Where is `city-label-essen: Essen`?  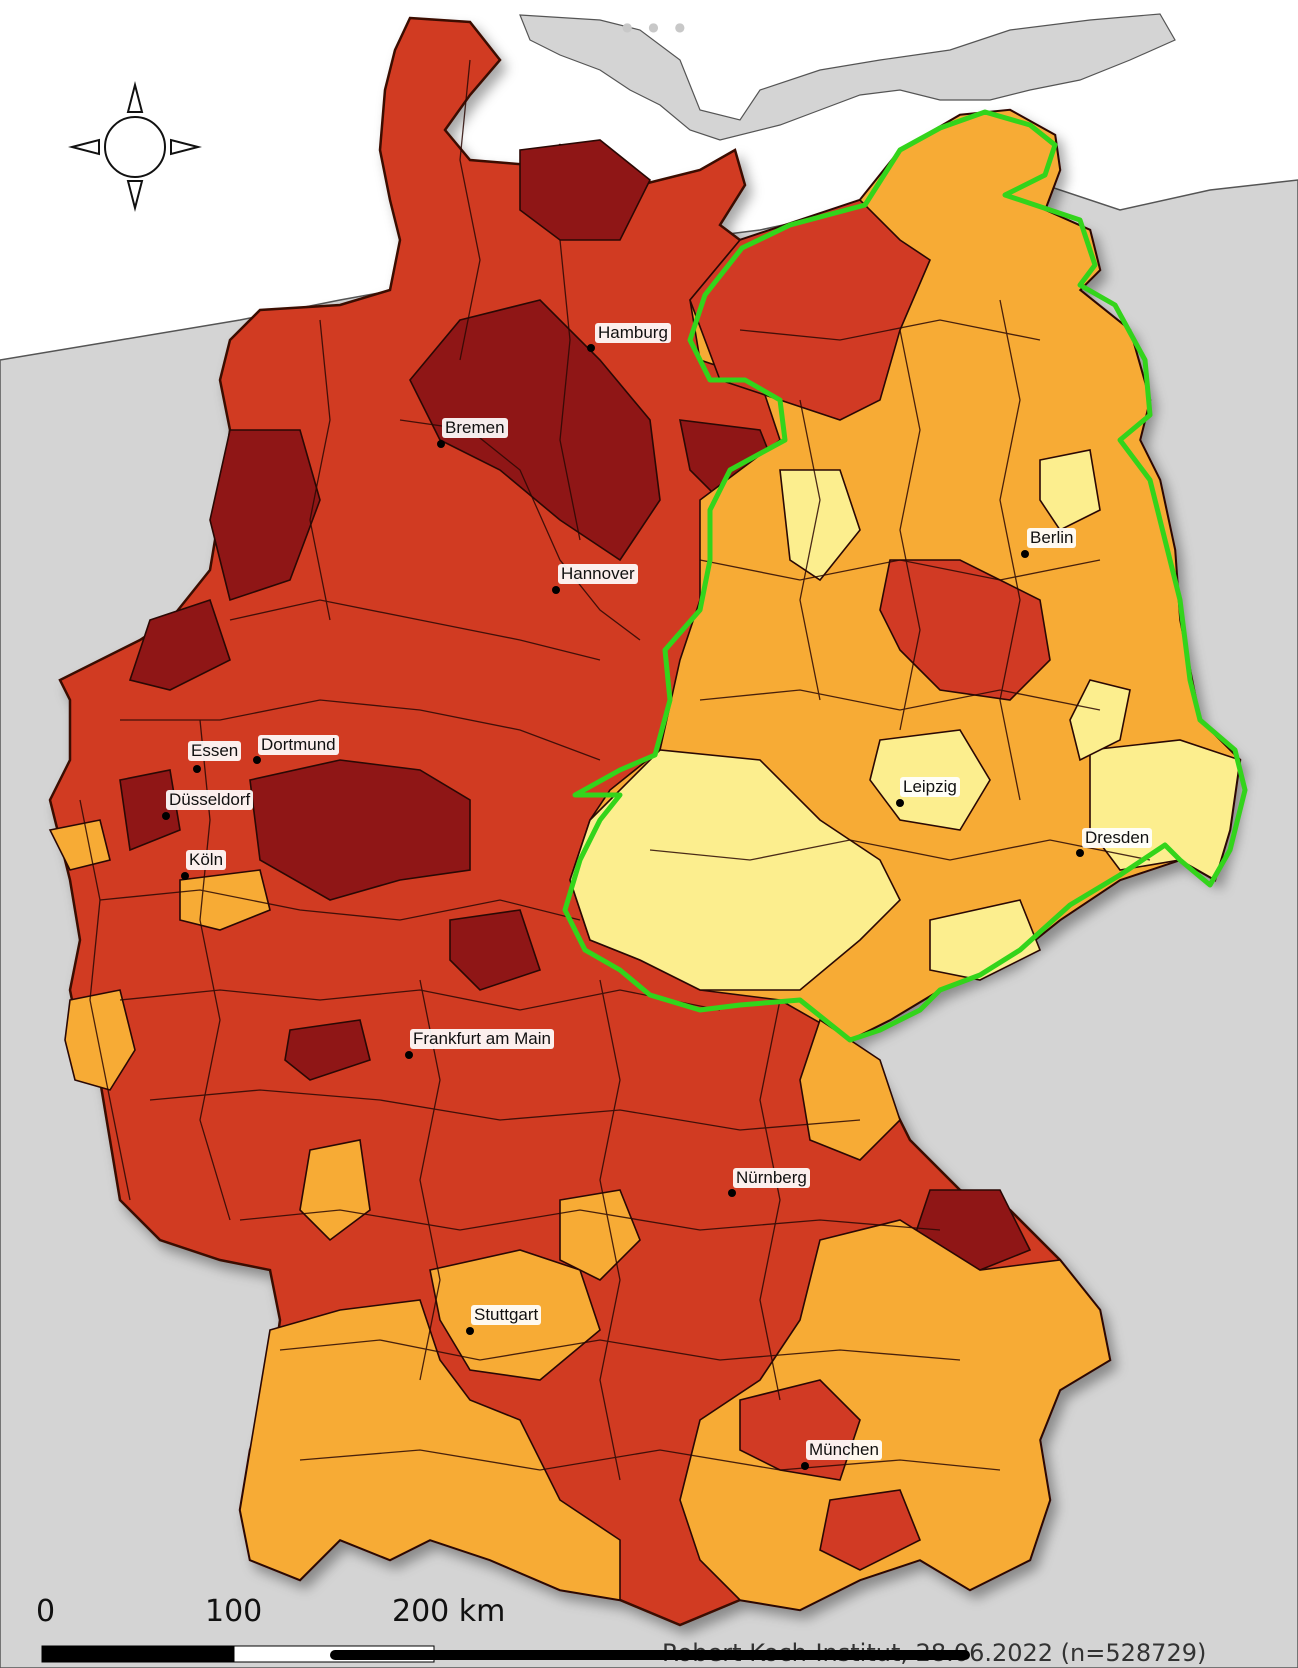 city-label-essen: Essen is located at coordinates (215, 751).